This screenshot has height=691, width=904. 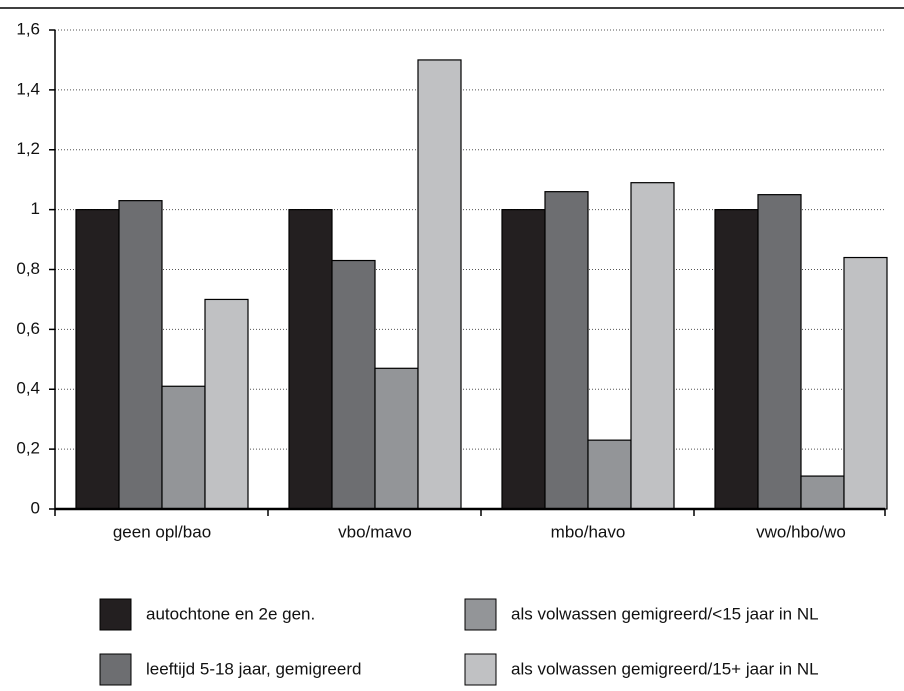 I want to click on y-tick-label: 0,6, so click(x=28, y=328).